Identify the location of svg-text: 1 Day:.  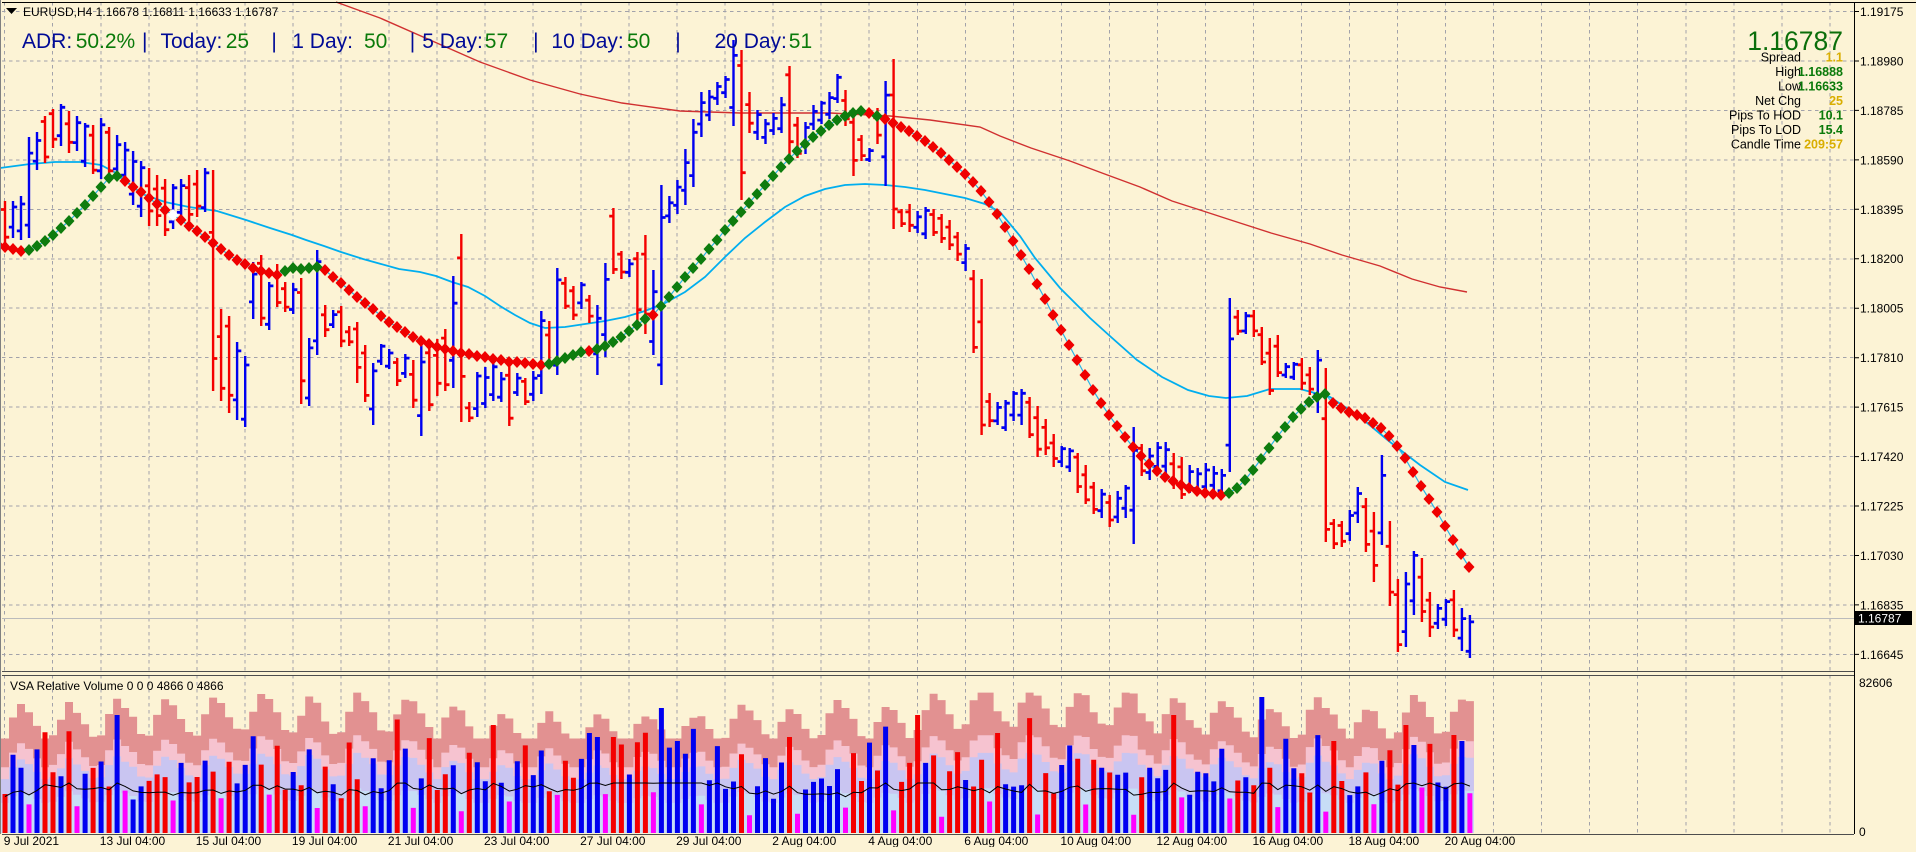
(322, 41).